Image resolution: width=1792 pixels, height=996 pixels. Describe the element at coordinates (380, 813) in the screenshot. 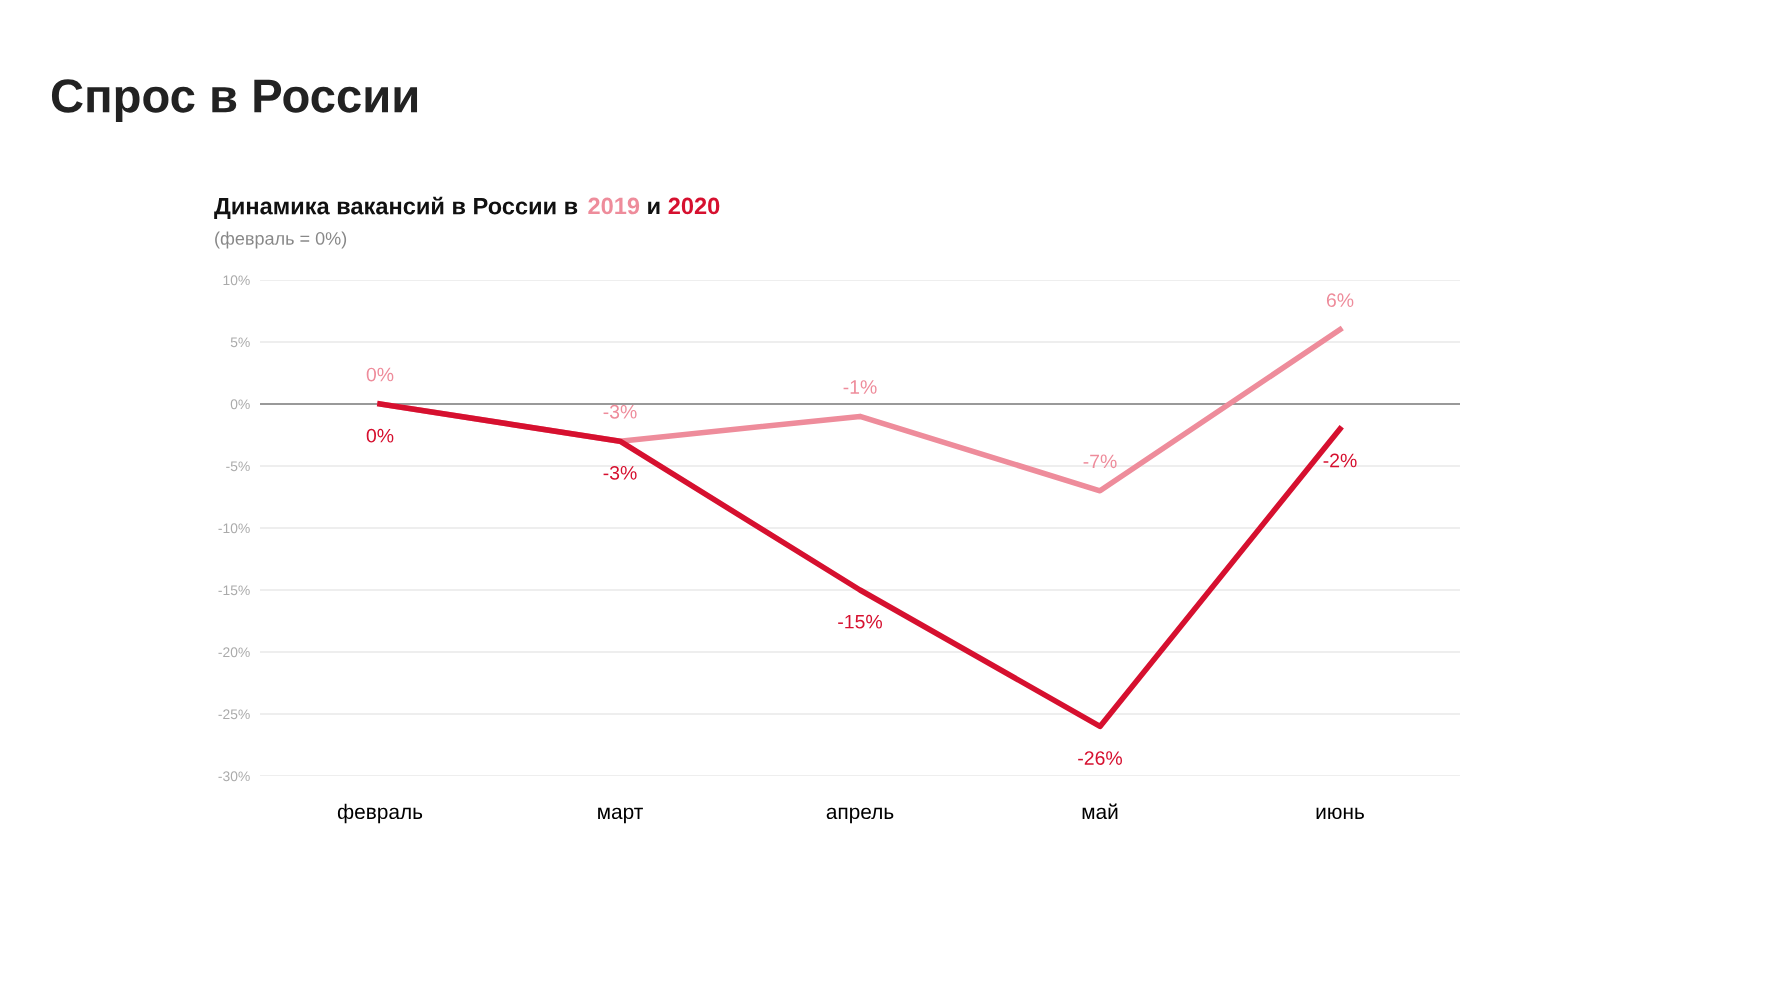

I see `x-tick-label: февраль` at that location.